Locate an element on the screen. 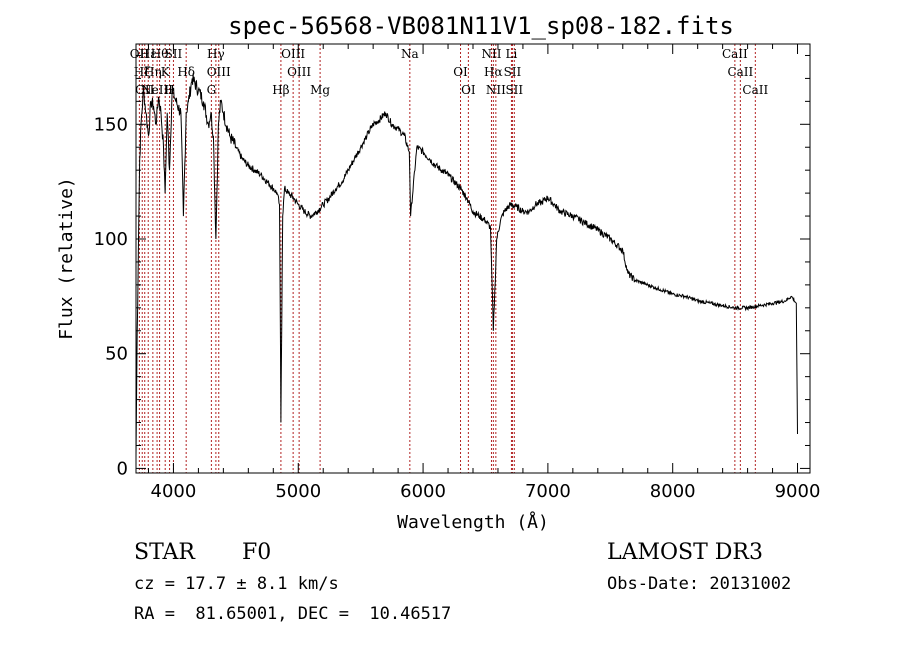 Image resolution: width=900 pixels, height=649 pixels. spectral-line-label: Hζ is located at coordinates (142, 72).